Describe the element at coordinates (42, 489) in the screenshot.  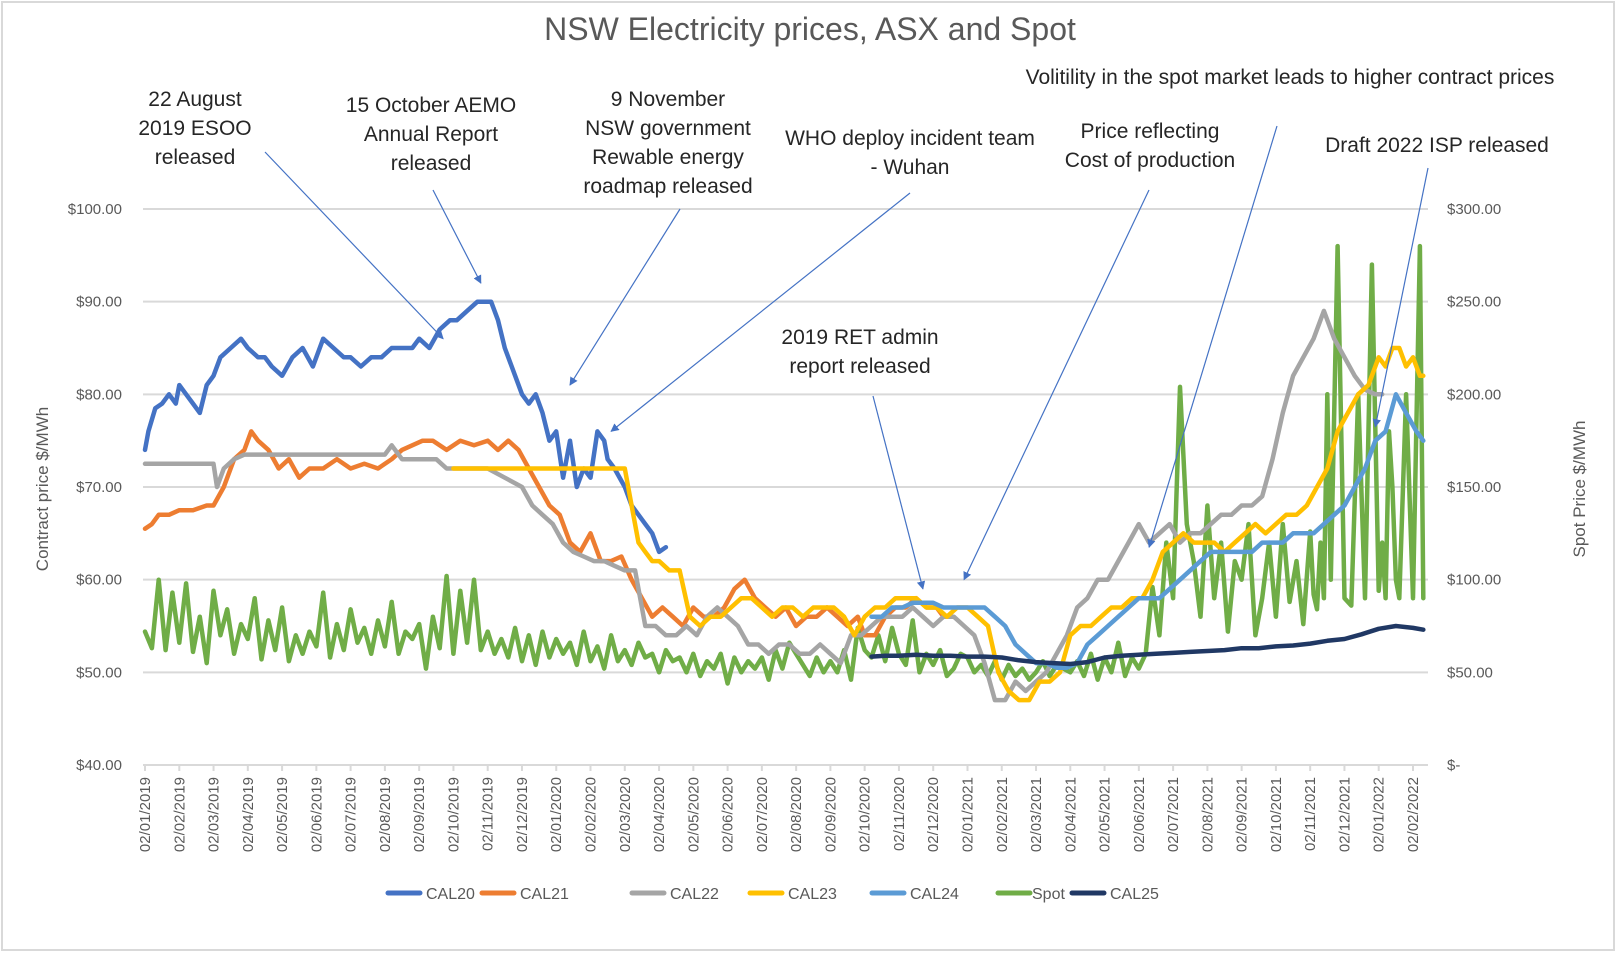
I see `left-axis-label: Contract price $/MWh` at that location.